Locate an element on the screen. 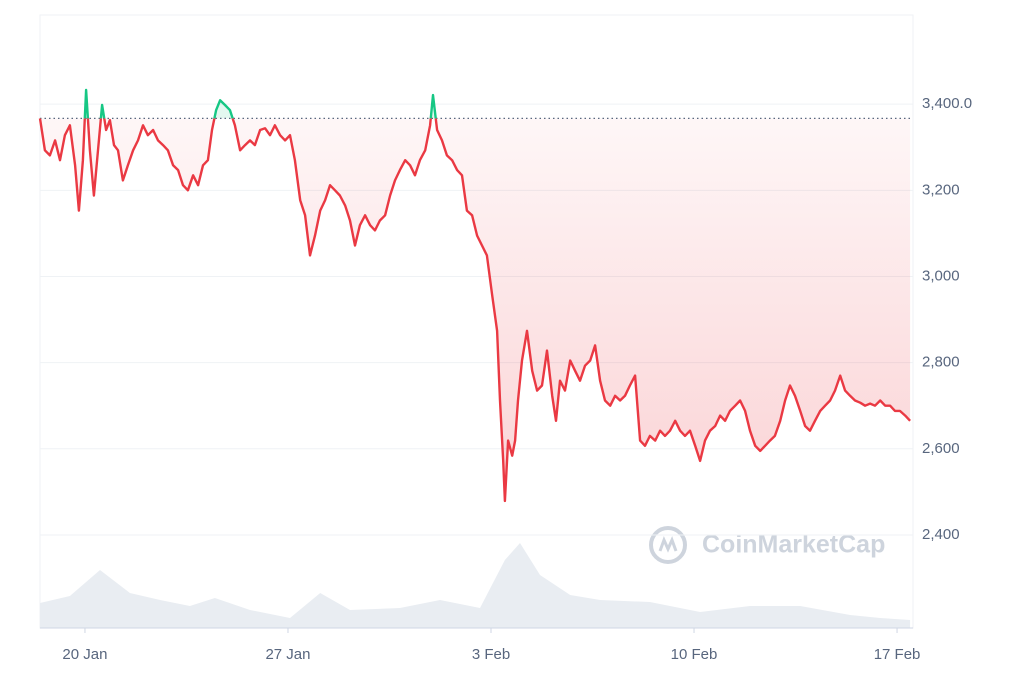  y-tick-label: 3,400.0 is located at coordinates (947, 103).